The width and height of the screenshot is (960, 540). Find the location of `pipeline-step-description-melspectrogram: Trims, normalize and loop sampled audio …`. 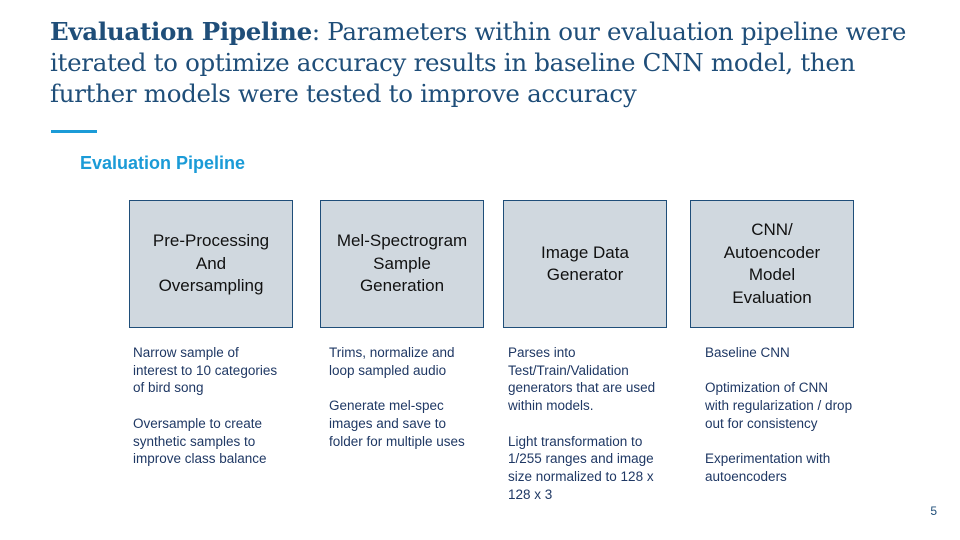

pipeline-step-description-melspectrogram: Trims, normalize and loop sampled audio … is located at coordinates (397, 397).